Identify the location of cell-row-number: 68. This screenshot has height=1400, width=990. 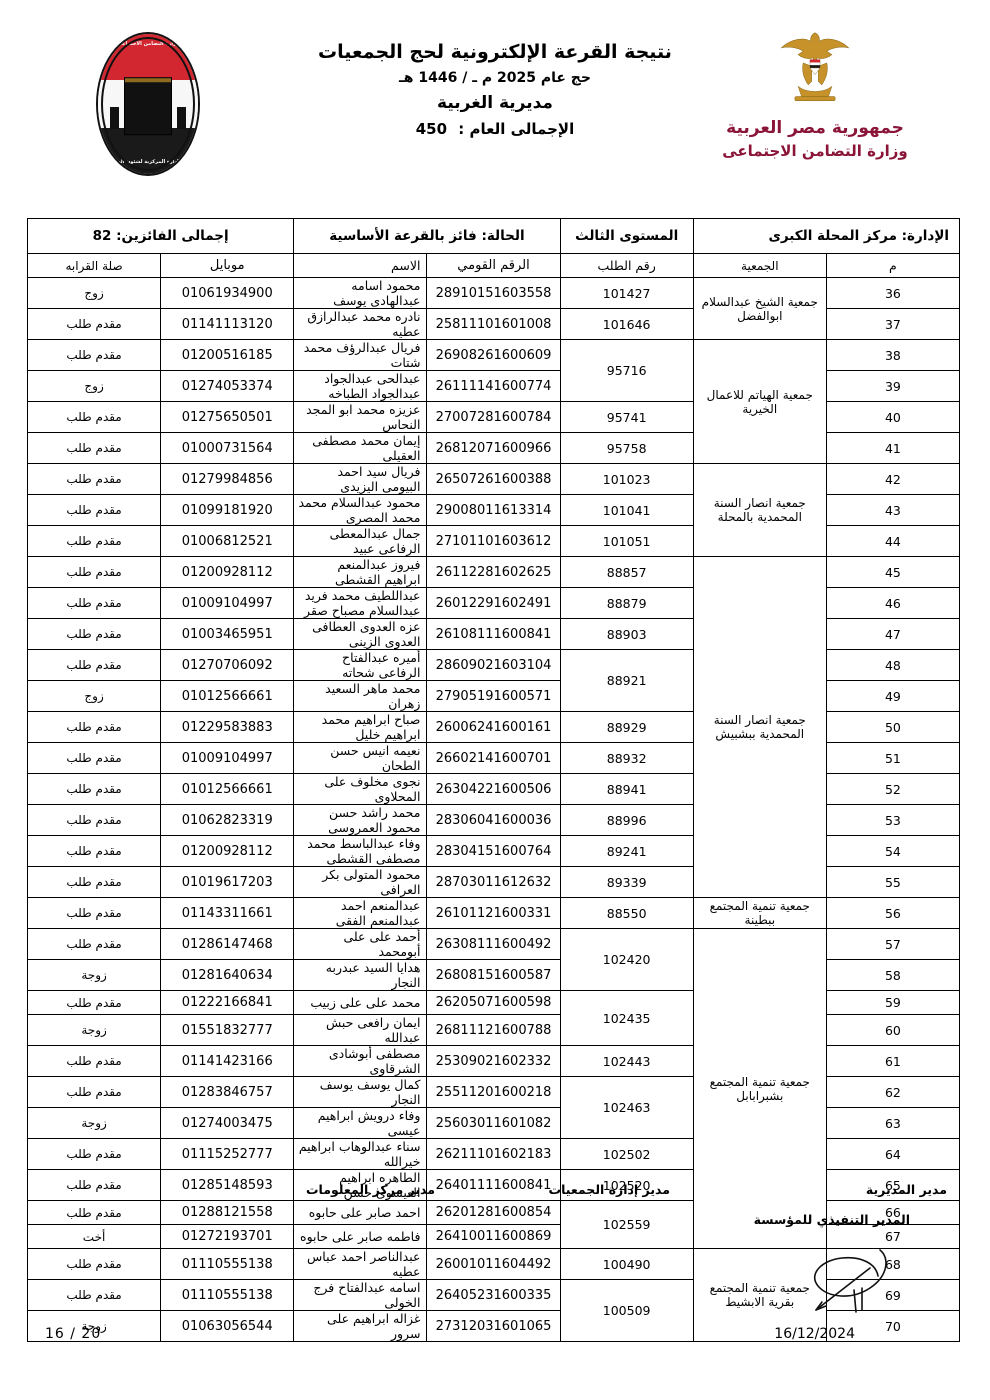
(893, 1264).